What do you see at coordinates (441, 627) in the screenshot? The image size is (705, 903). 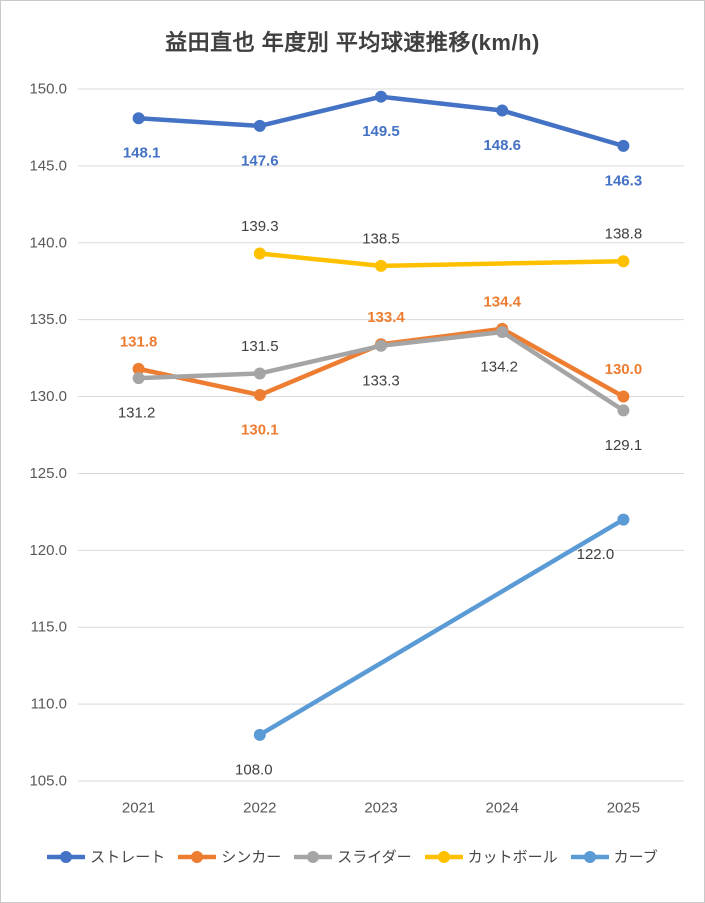 I see `series-line-カーブ` at bounding box center [441, 627].